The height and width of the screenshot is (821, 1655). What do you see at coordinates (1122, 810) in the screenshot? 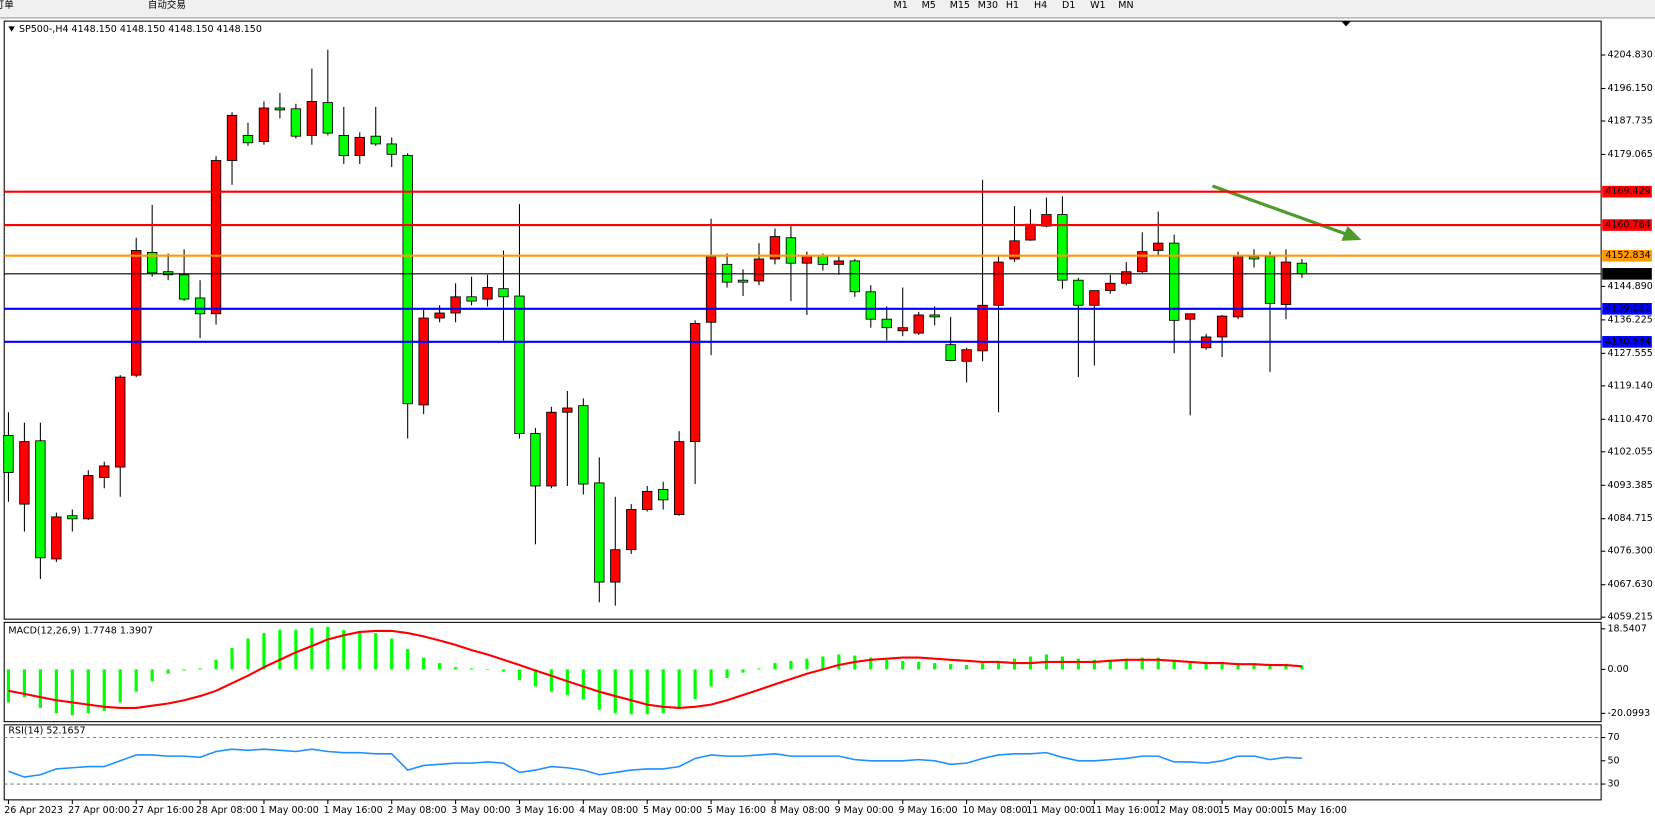
I see `x-tick-label: 11 May 16:00` at bounding box center [1122, 810].